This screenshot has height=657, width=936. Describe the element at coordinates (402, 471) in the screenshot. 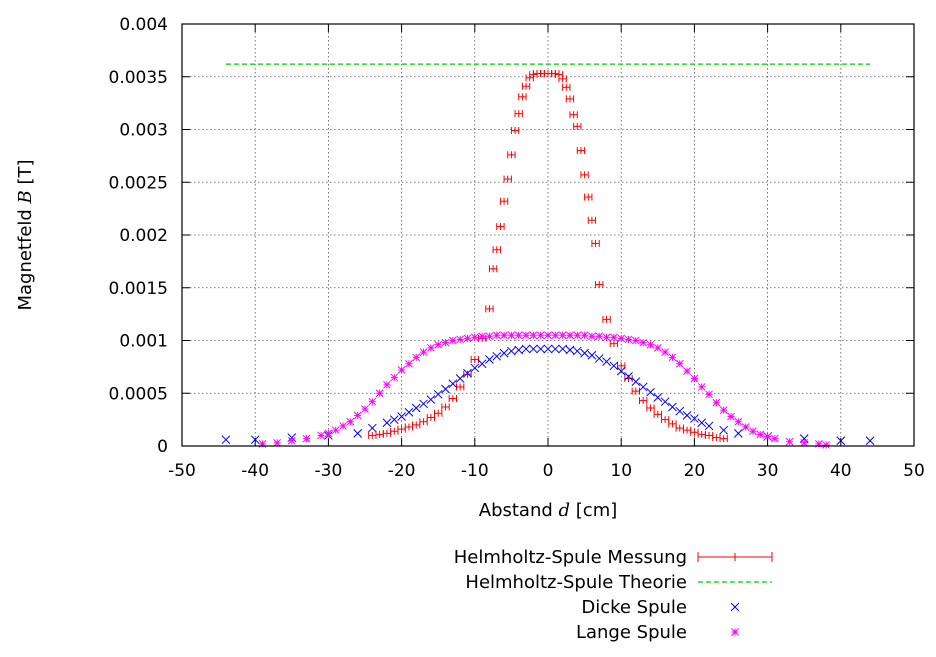

I see `x-tick-label: -20` at that location.